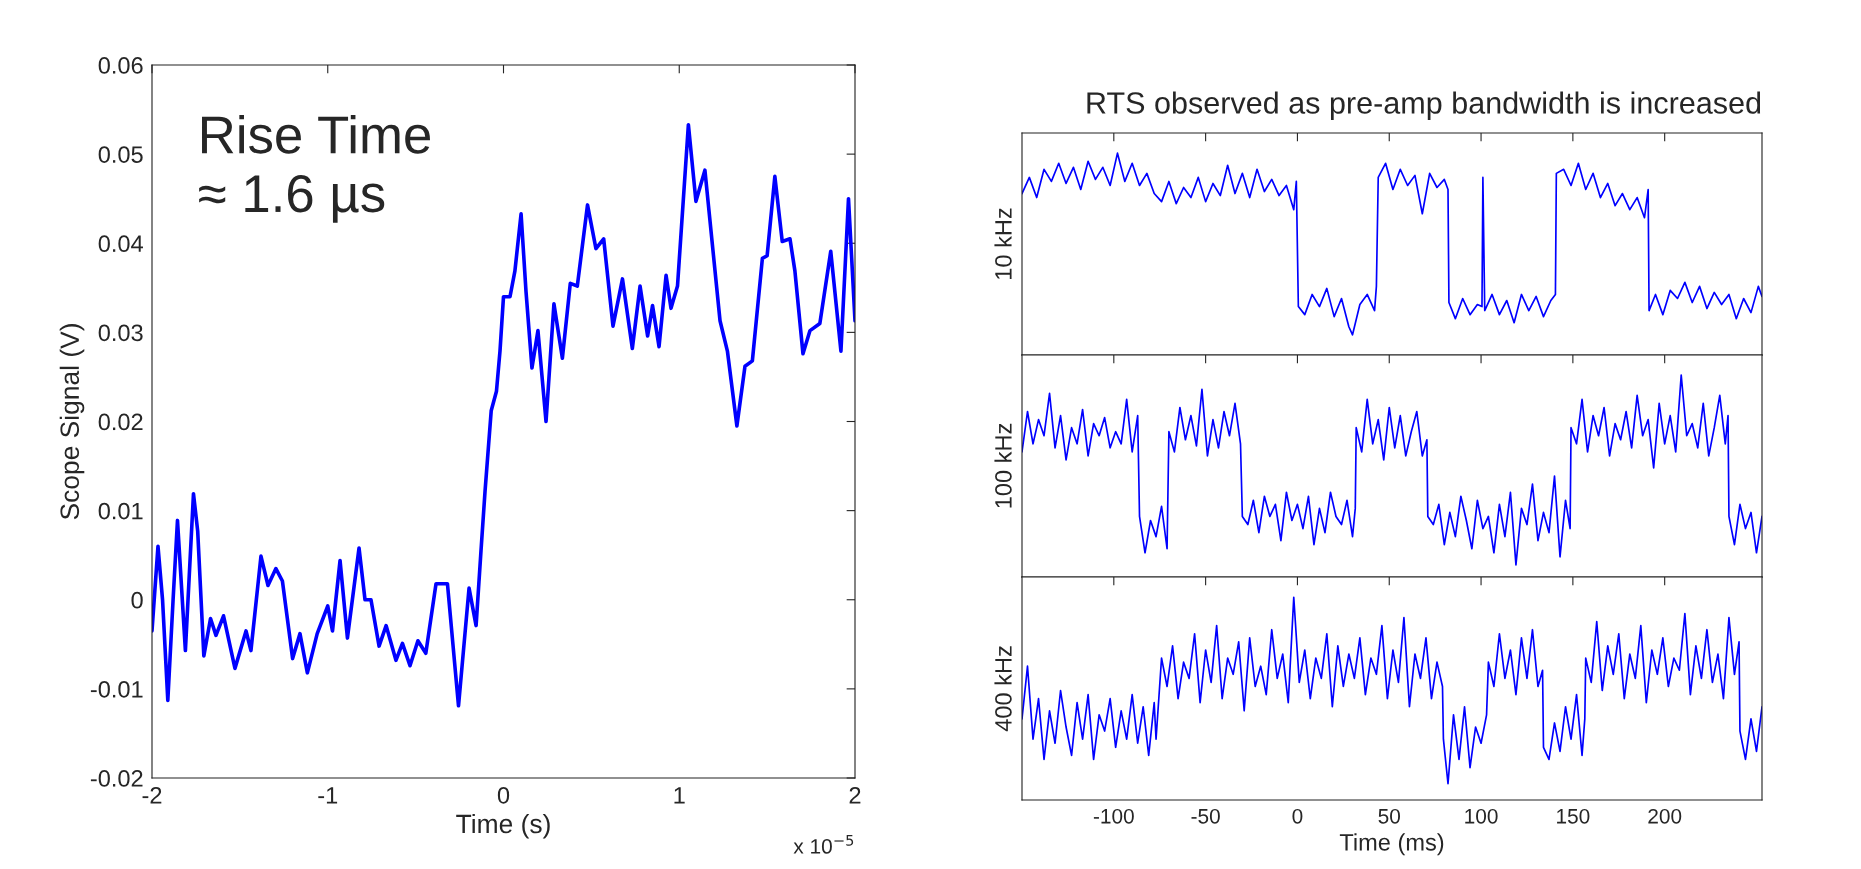 The height and width of the screenshot is (869, 1861). I want to click on x-tick-label: -2, so click(152, 795).